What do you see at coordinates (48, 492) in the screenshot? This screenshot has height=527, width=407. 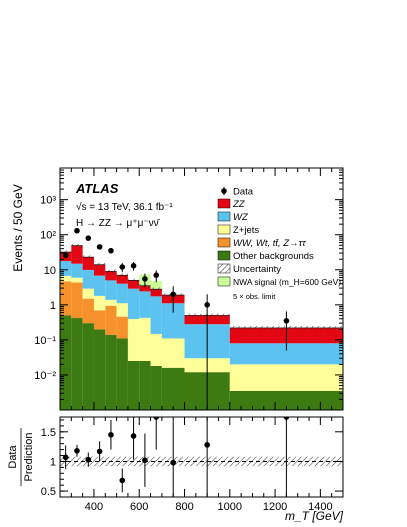 I see `ratio-y-tick-label-0: 0.5` at bounding box center [48, 492].